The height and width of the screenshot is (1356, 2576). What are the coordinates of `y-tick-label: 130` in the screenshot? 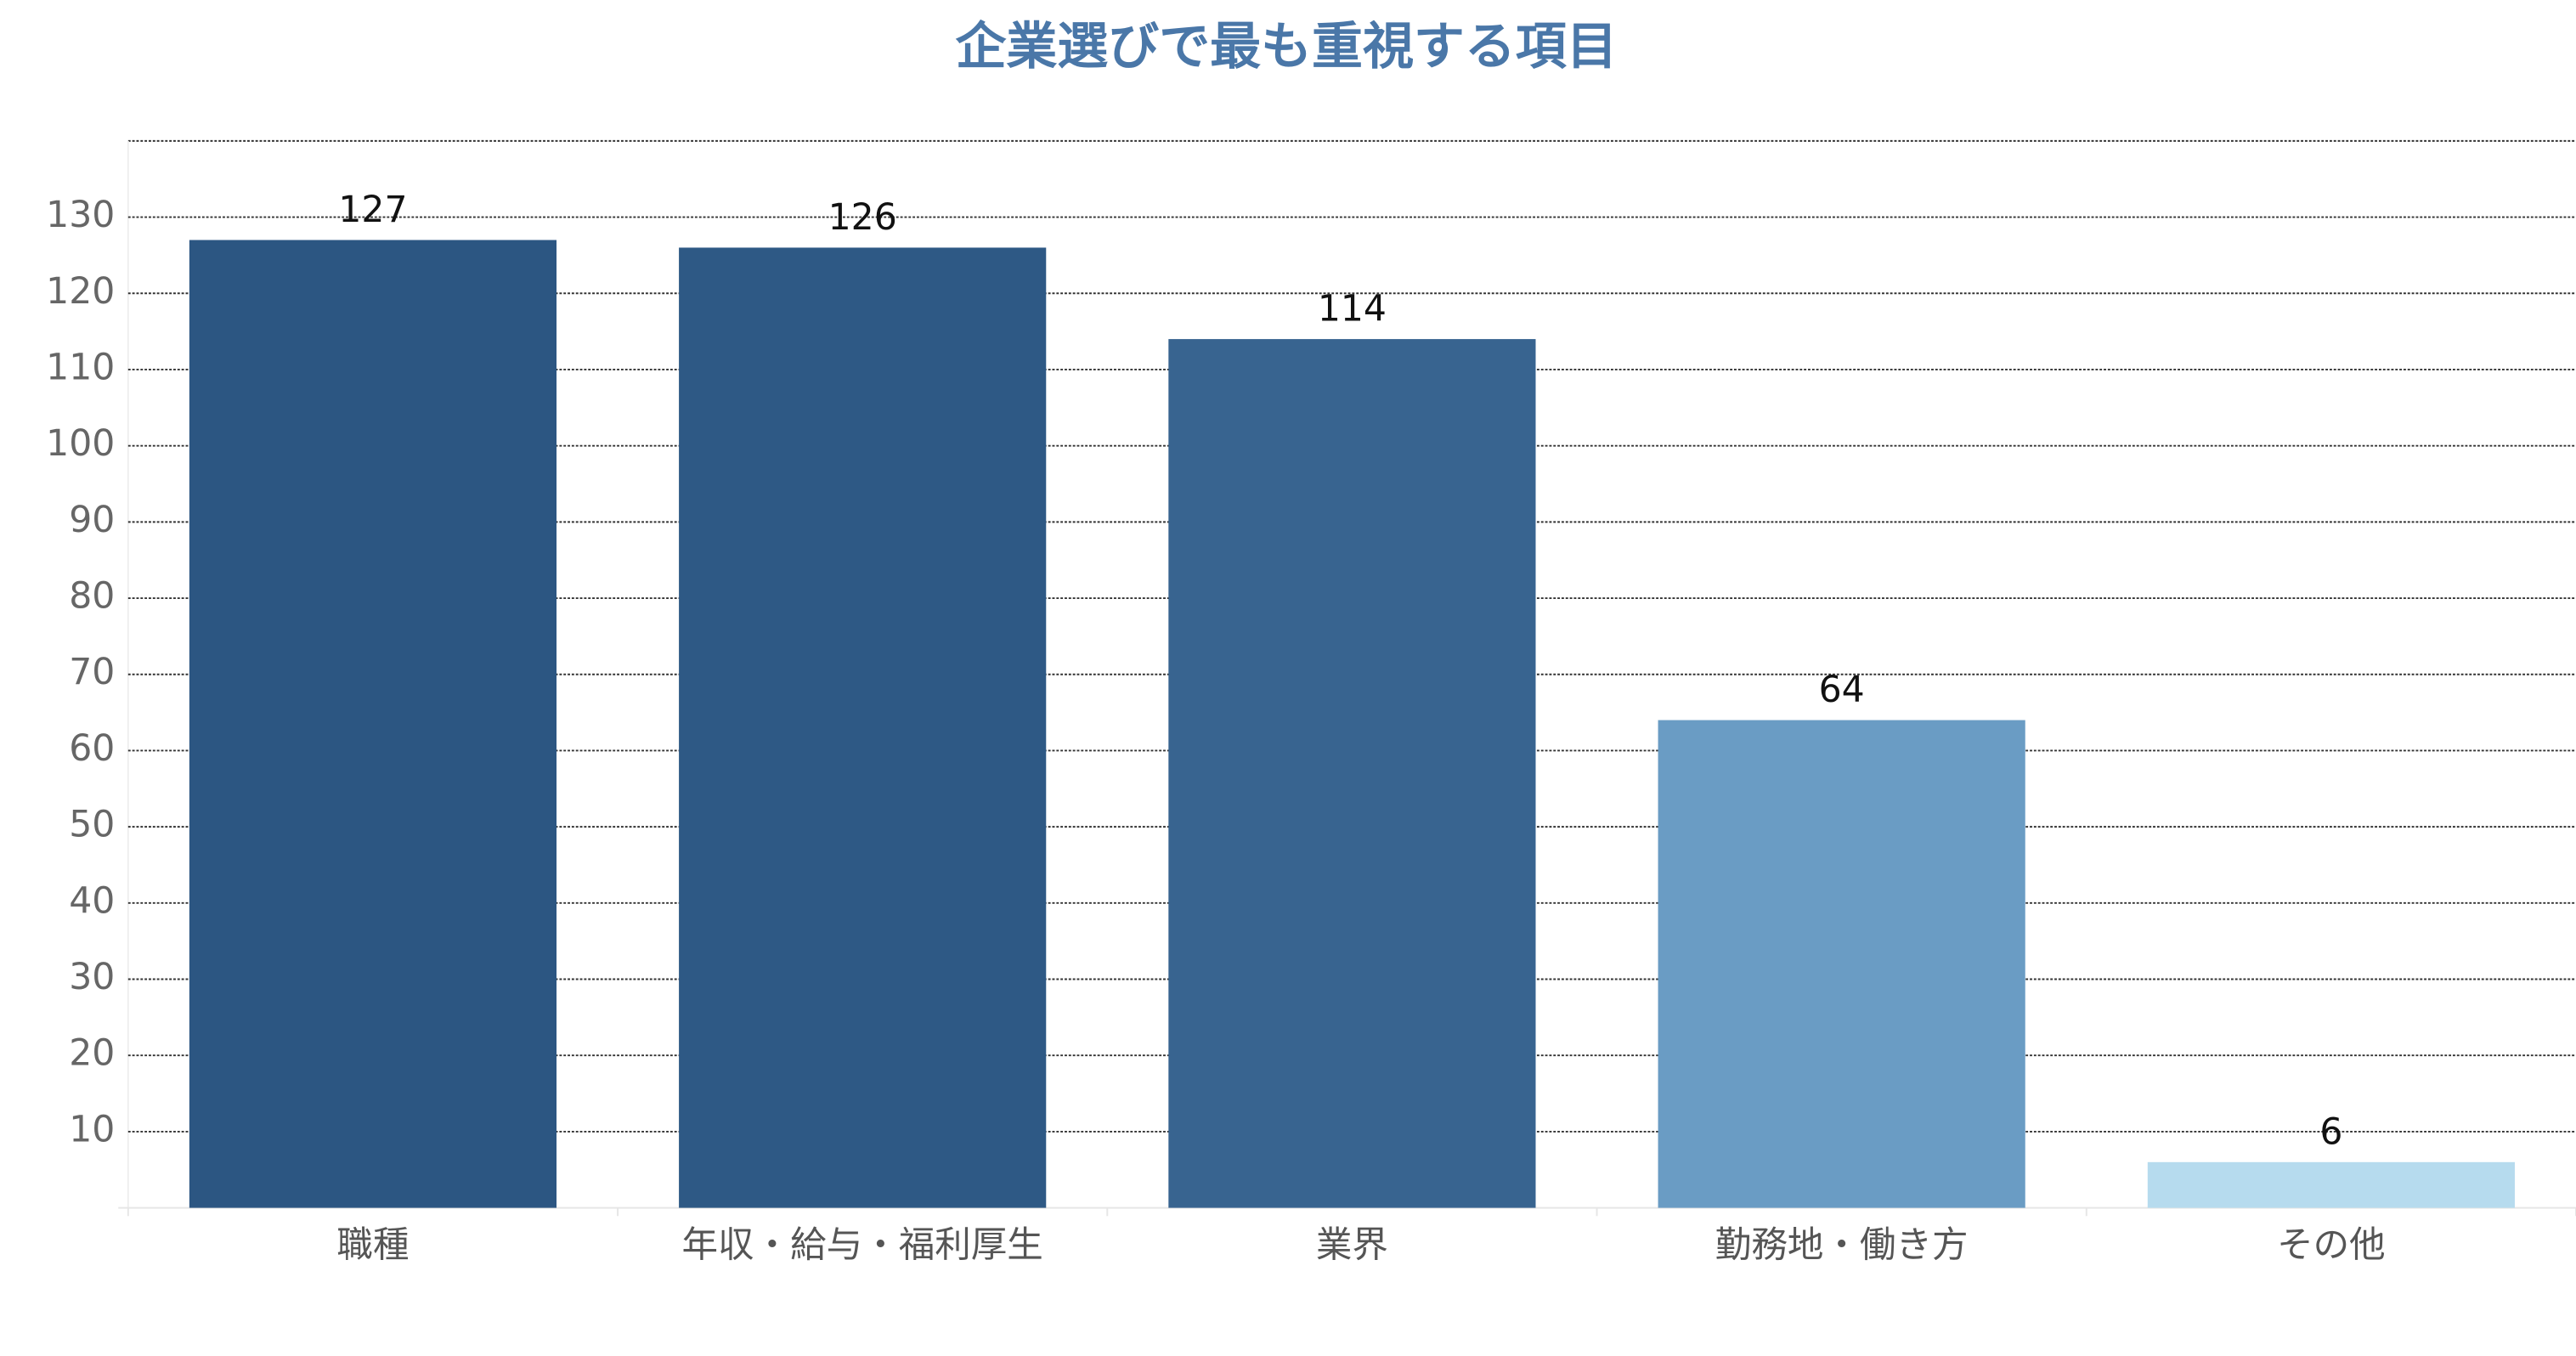 It's located at (80, 215).